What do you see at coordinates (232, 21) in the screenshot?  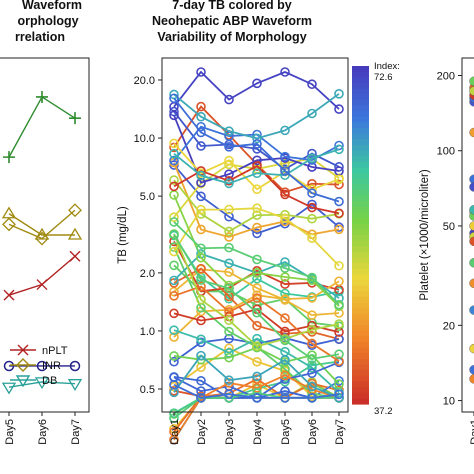 I see `middle-title-line-2: Neohepatic ABP Waveform` at bounding box center [232, 21].